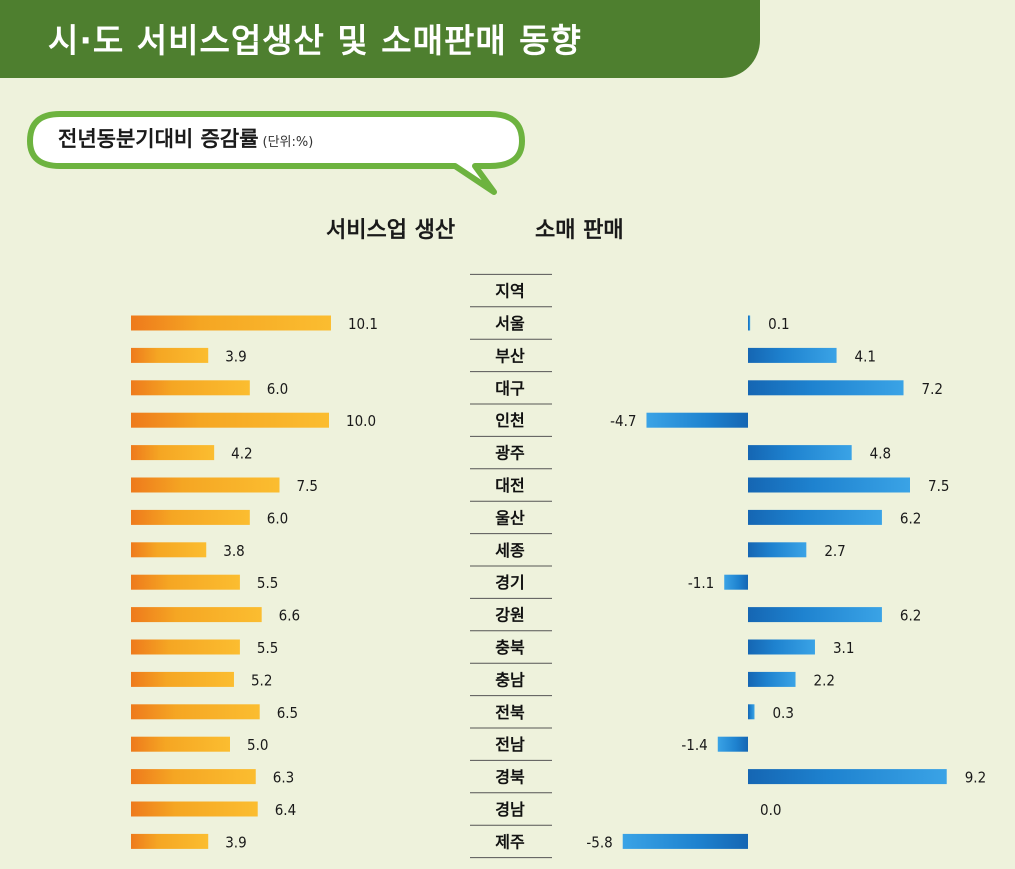  I want to click on retail-value-label: -1.1, so click(701, 583).